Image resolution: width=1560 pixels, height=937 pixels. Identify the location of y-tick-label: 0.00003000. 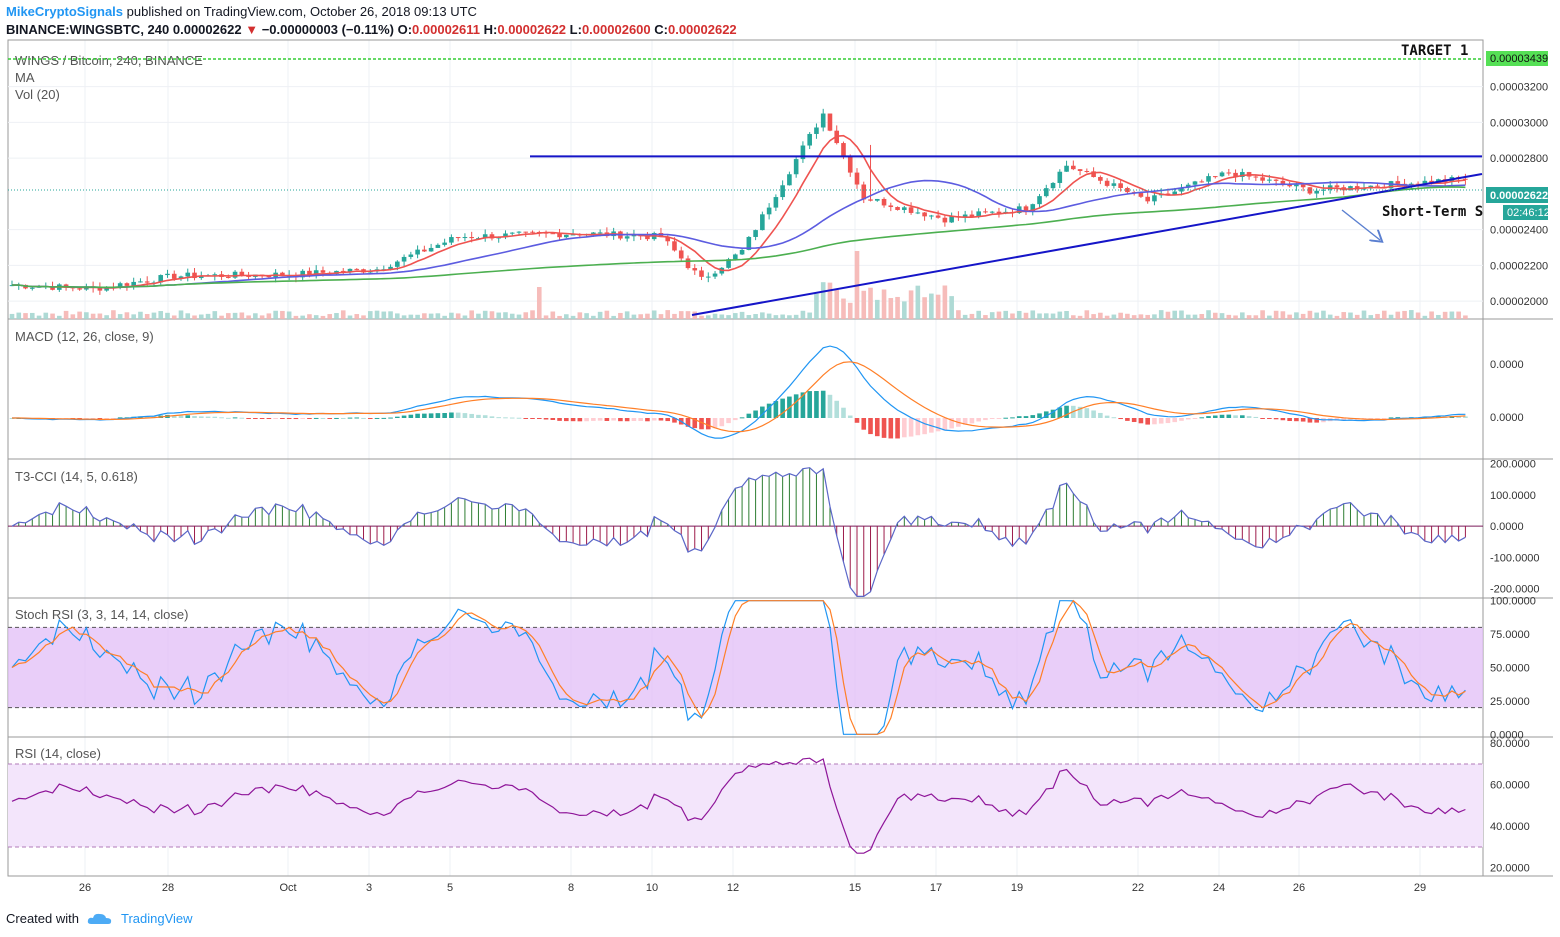
(1519, 123).